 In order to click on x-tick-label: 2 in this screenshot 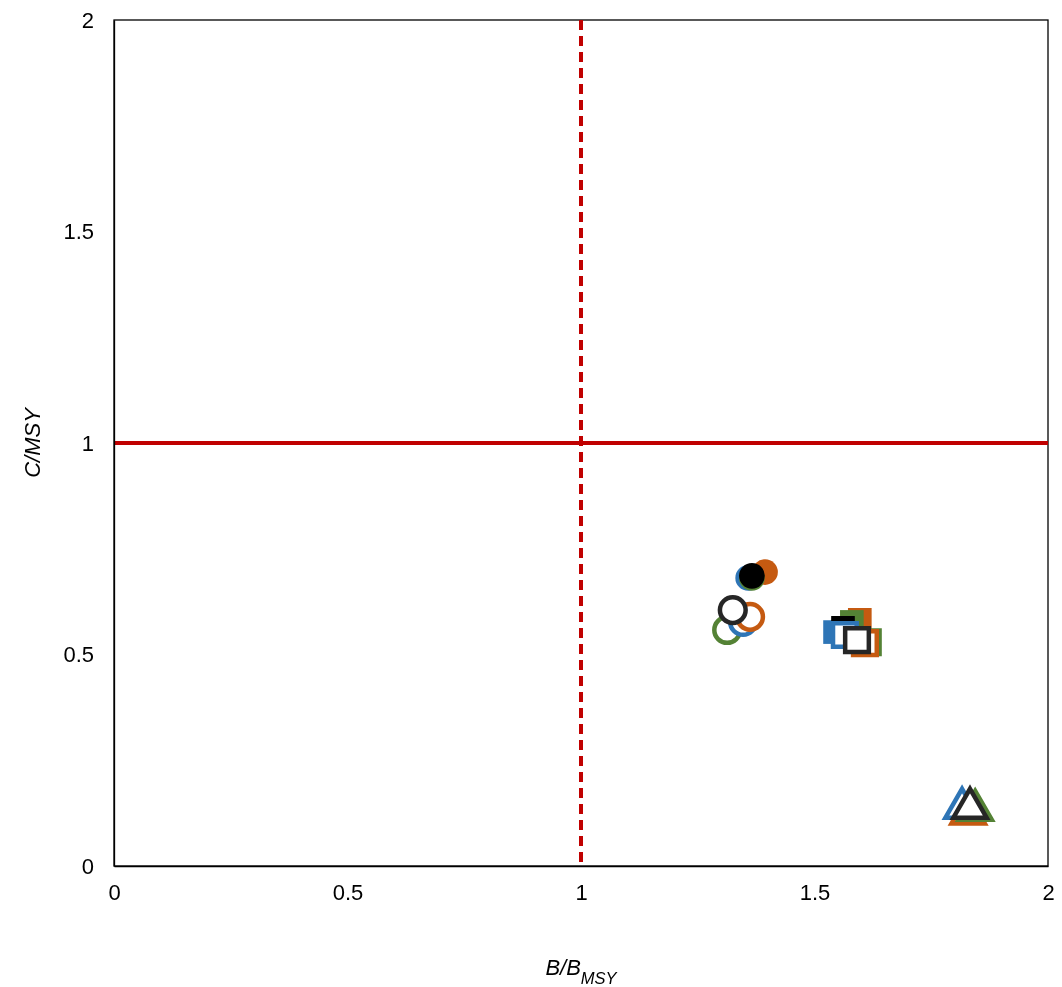, I will do `click(1048, 892)`.